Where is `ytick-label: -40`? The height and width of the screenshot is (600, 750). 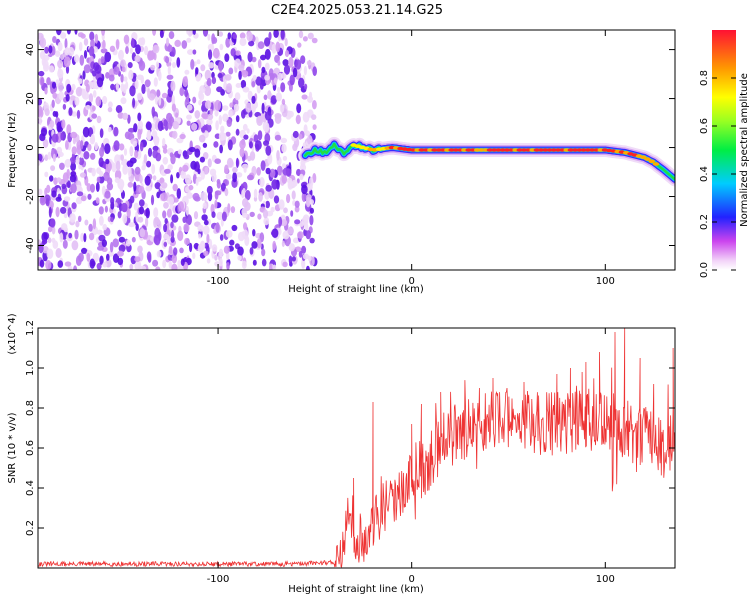 ytick-label: -40 is located at coordinates (30, 245).